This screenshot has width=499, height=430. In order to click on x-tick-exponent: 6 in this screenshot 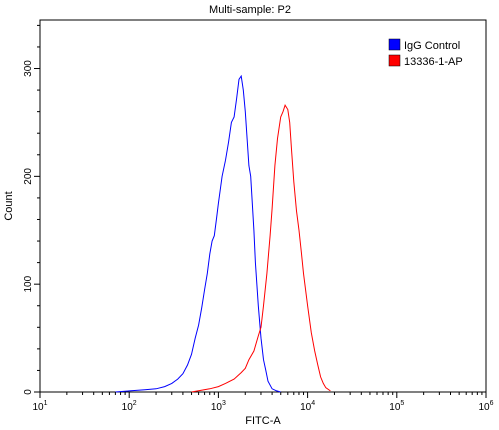, I will do `click(492, 403)`.